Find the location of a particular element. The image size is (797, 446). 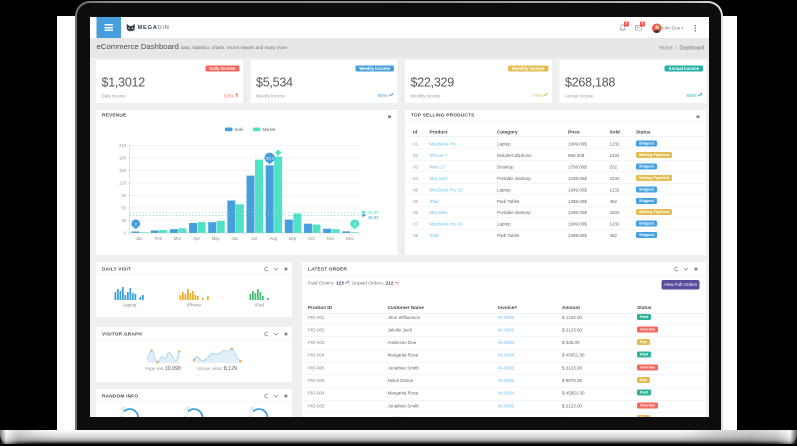

svg-text: 150 is located at coordinates (123, 169).